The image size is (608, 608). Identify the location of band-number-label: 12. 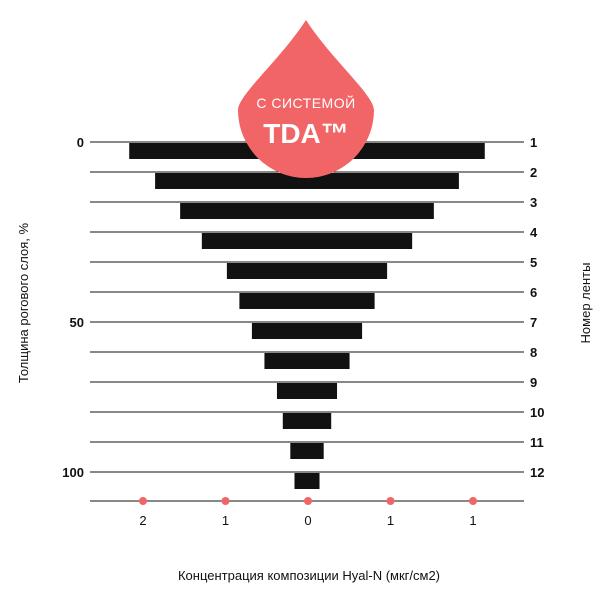
(537, 472).